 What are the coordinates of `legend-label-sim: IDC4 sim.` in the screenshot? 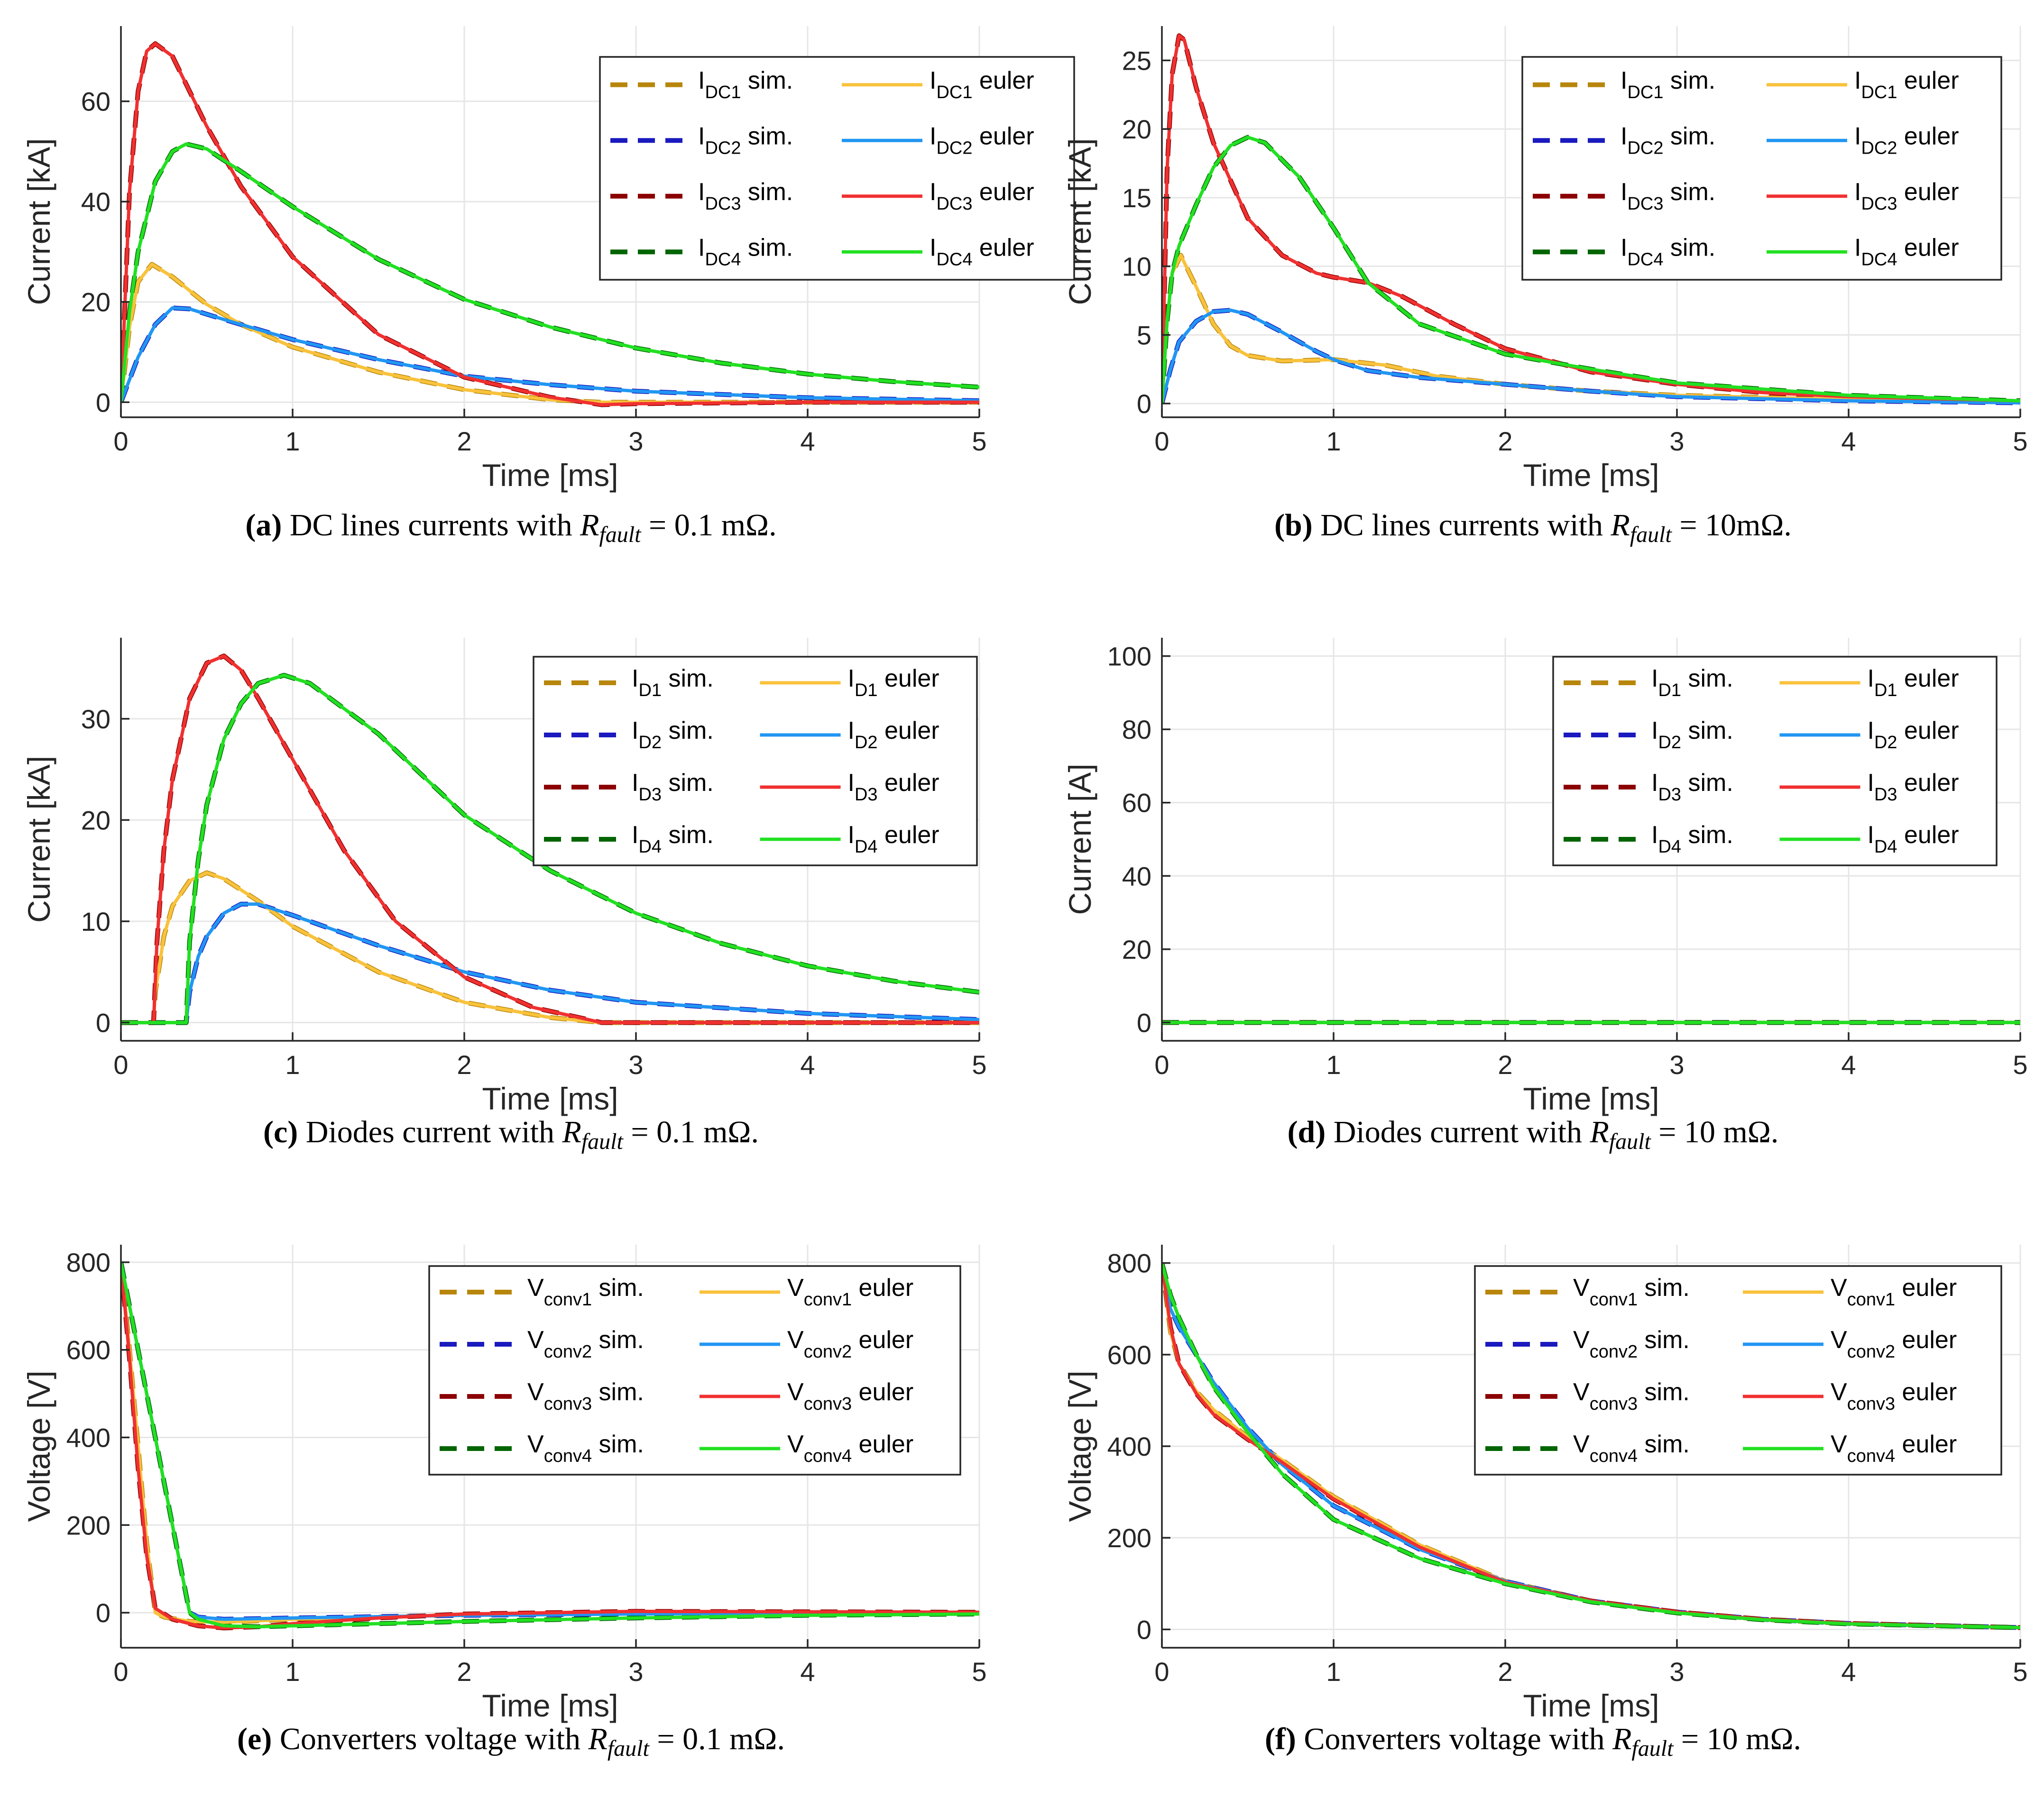 It's located at (1668, 251).